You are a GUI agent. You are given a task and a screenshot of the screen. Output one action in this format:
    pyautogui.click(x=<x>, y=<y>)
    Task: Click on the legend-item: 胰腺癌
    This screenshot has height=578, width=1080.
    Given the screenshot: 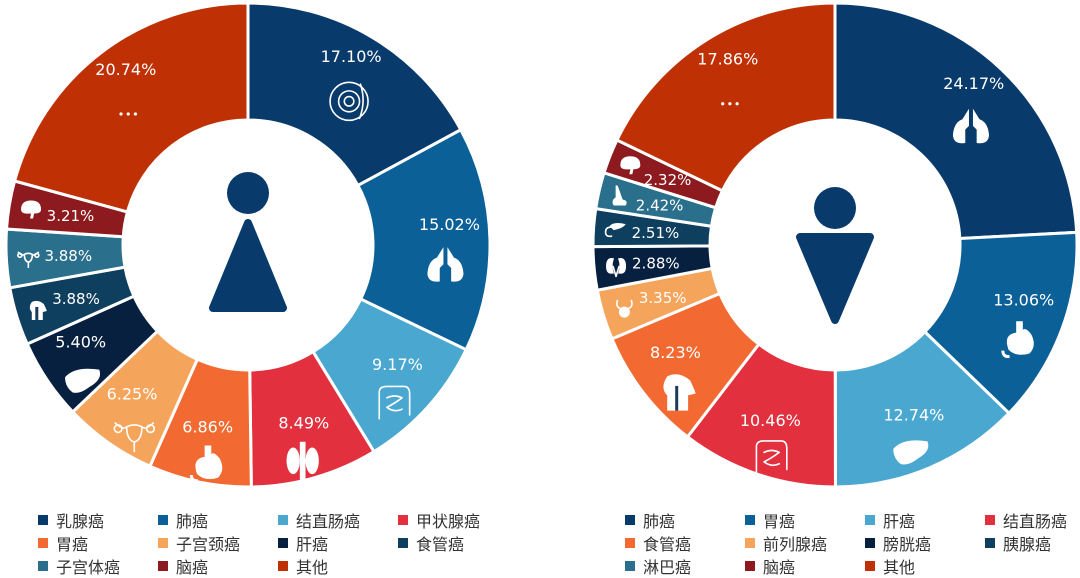 What is the action you would take?
    pyautogui.click(x=1018, y=543)
    